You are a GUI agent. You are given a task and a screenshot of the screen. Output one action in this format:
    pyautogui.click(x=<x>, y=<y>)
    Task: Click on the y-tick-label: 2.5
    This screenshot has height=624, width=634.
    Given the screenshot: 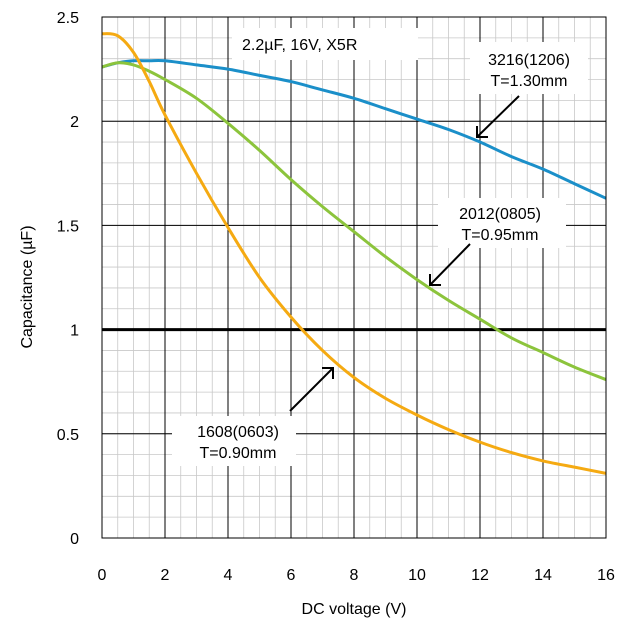 What is the action you would take?
    pyautogui.click(x=68, y=18)
    